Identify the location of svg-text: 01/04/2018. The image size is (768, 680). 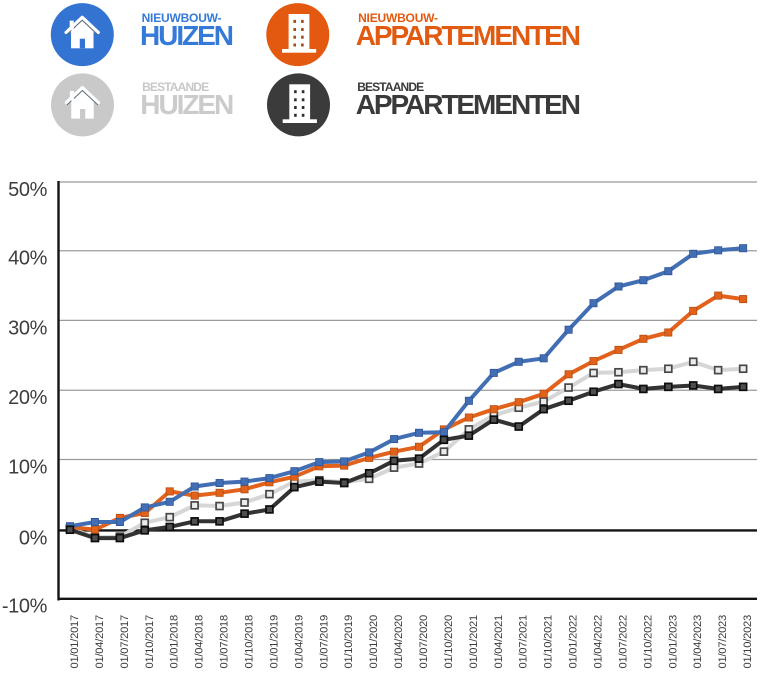
(200, 642).